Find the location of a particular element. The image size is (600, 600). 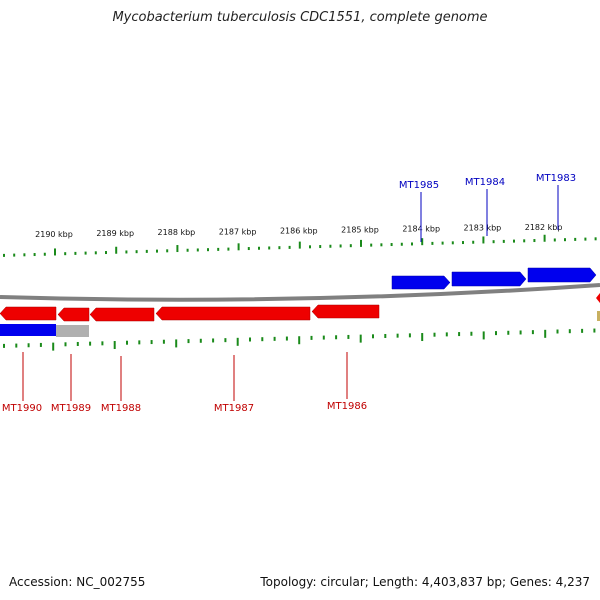

reverse-gene-MT1990 is located at coordinates (28, 313).